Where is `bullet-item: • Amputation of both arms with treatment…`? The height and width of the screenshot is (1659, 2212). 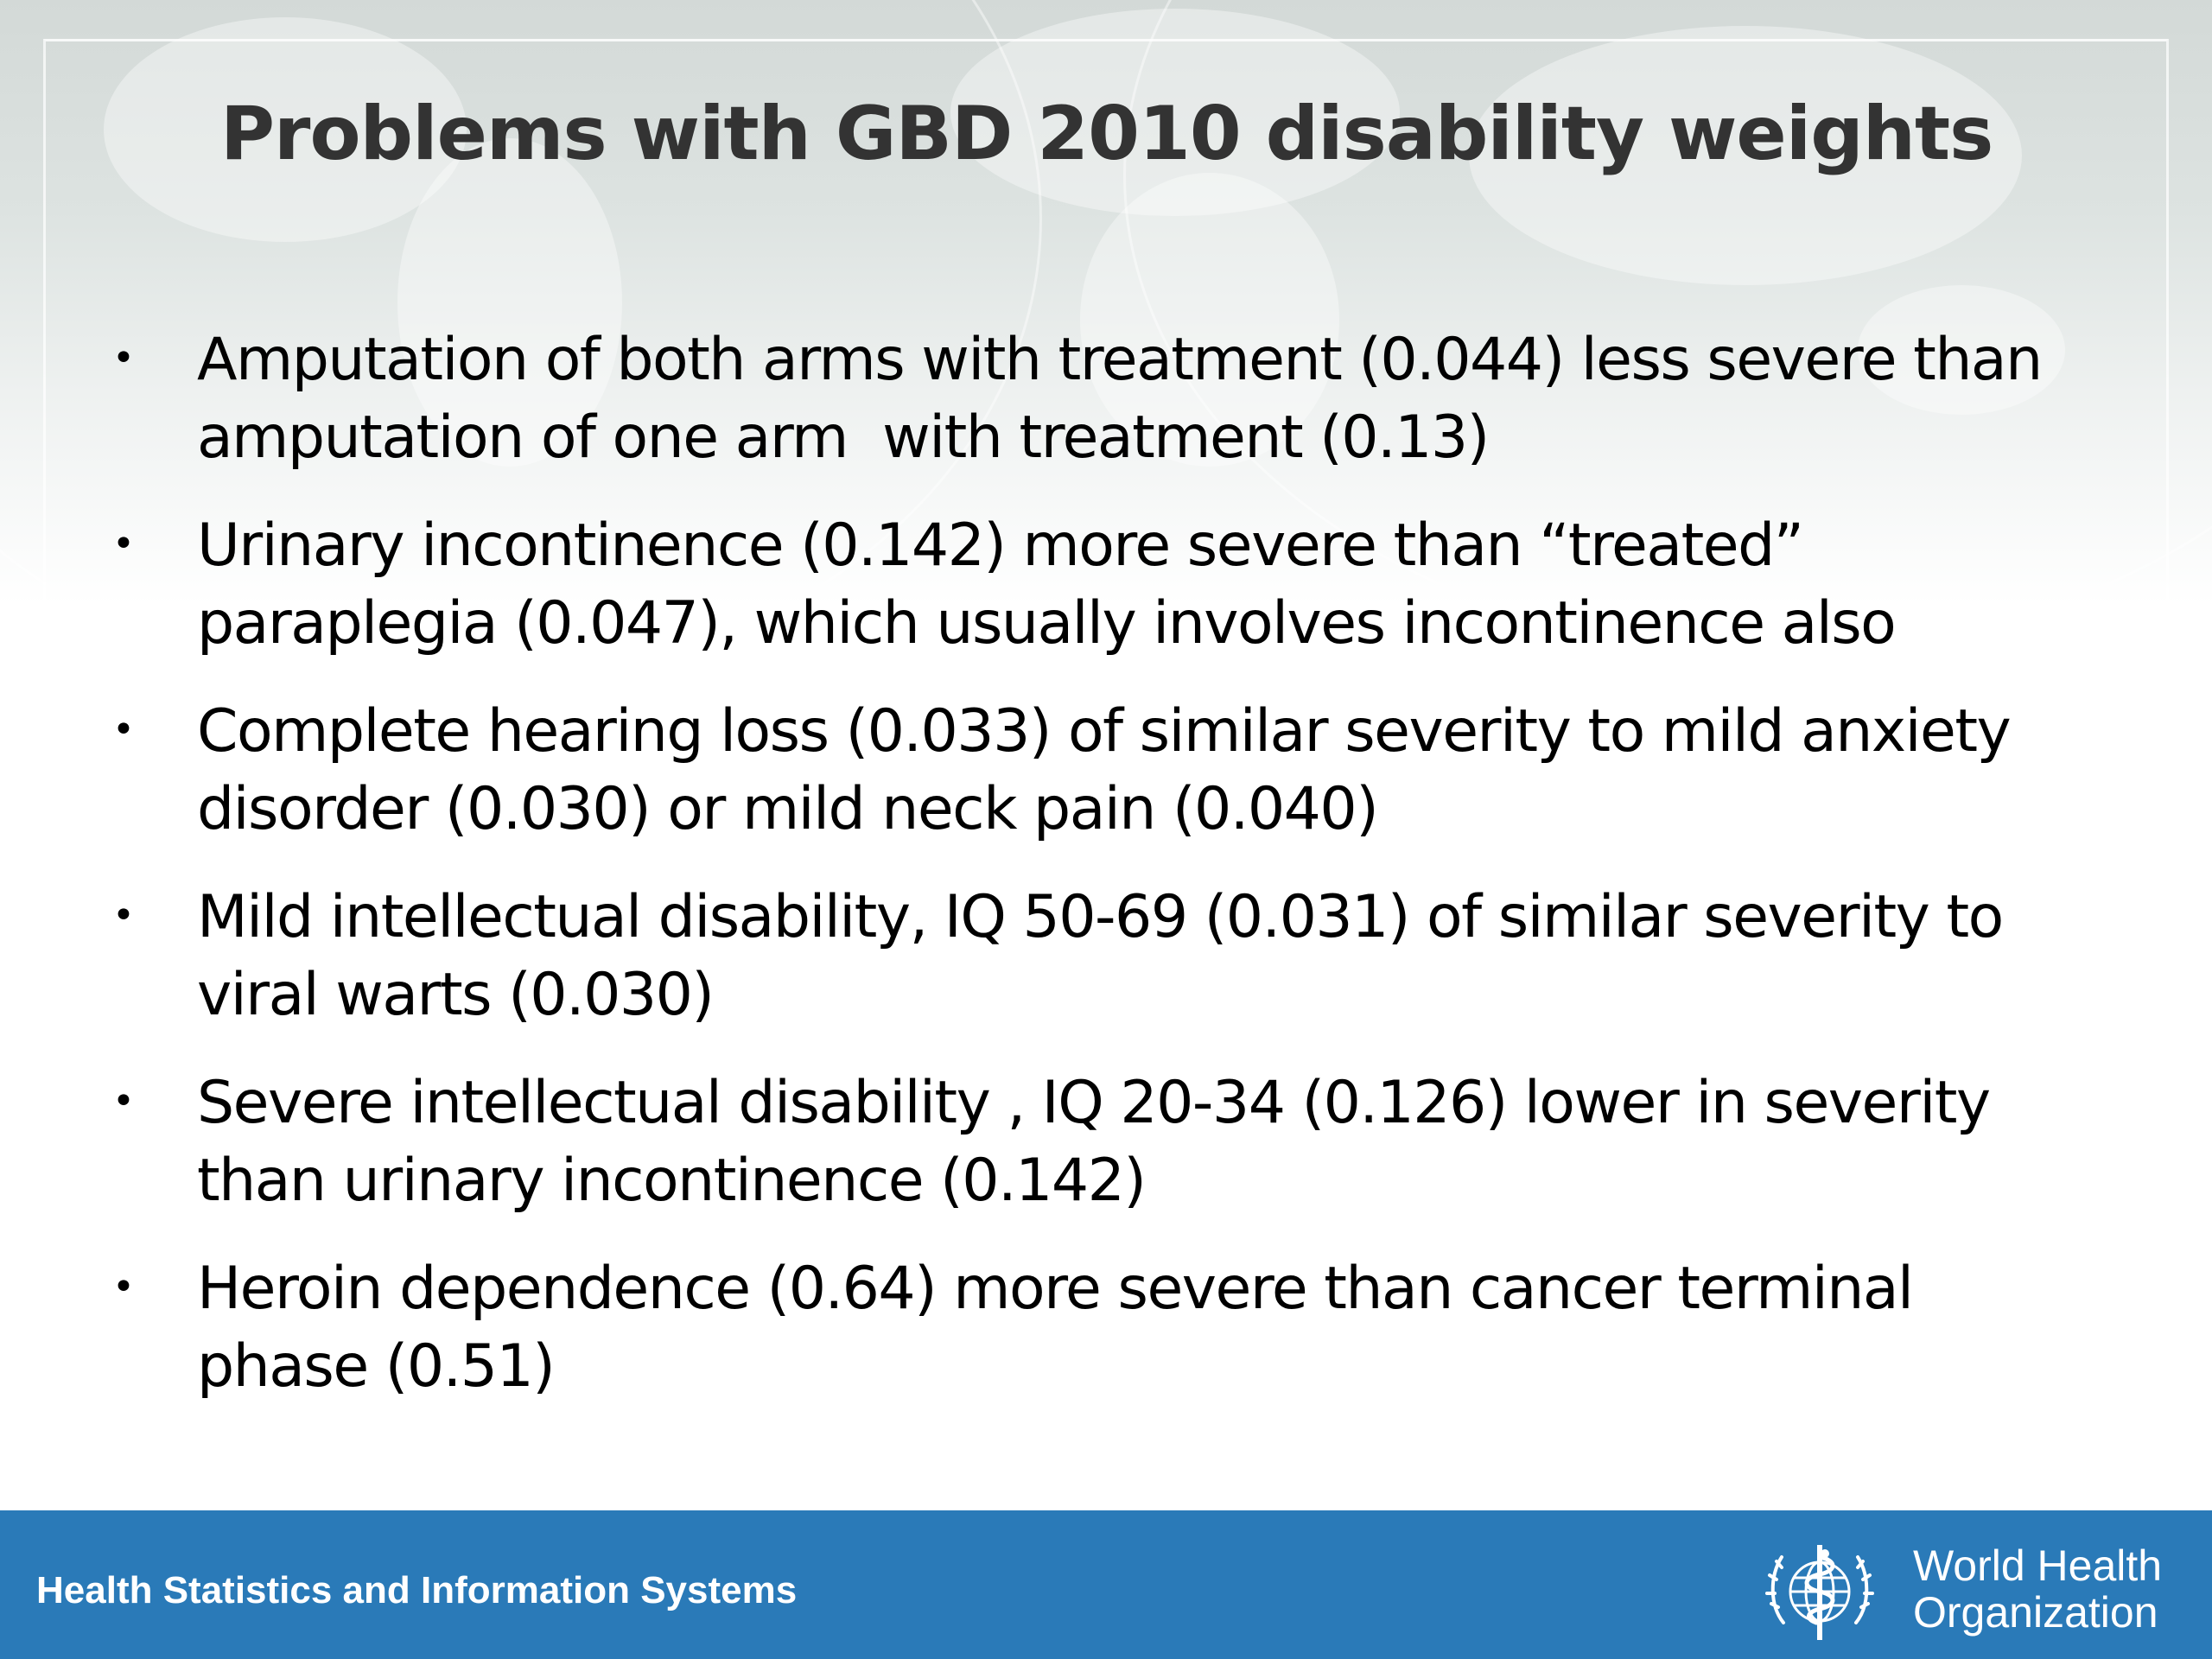
bullet-item: • Amputation of both arms with treatment… is located at coordinates (1106, 414).